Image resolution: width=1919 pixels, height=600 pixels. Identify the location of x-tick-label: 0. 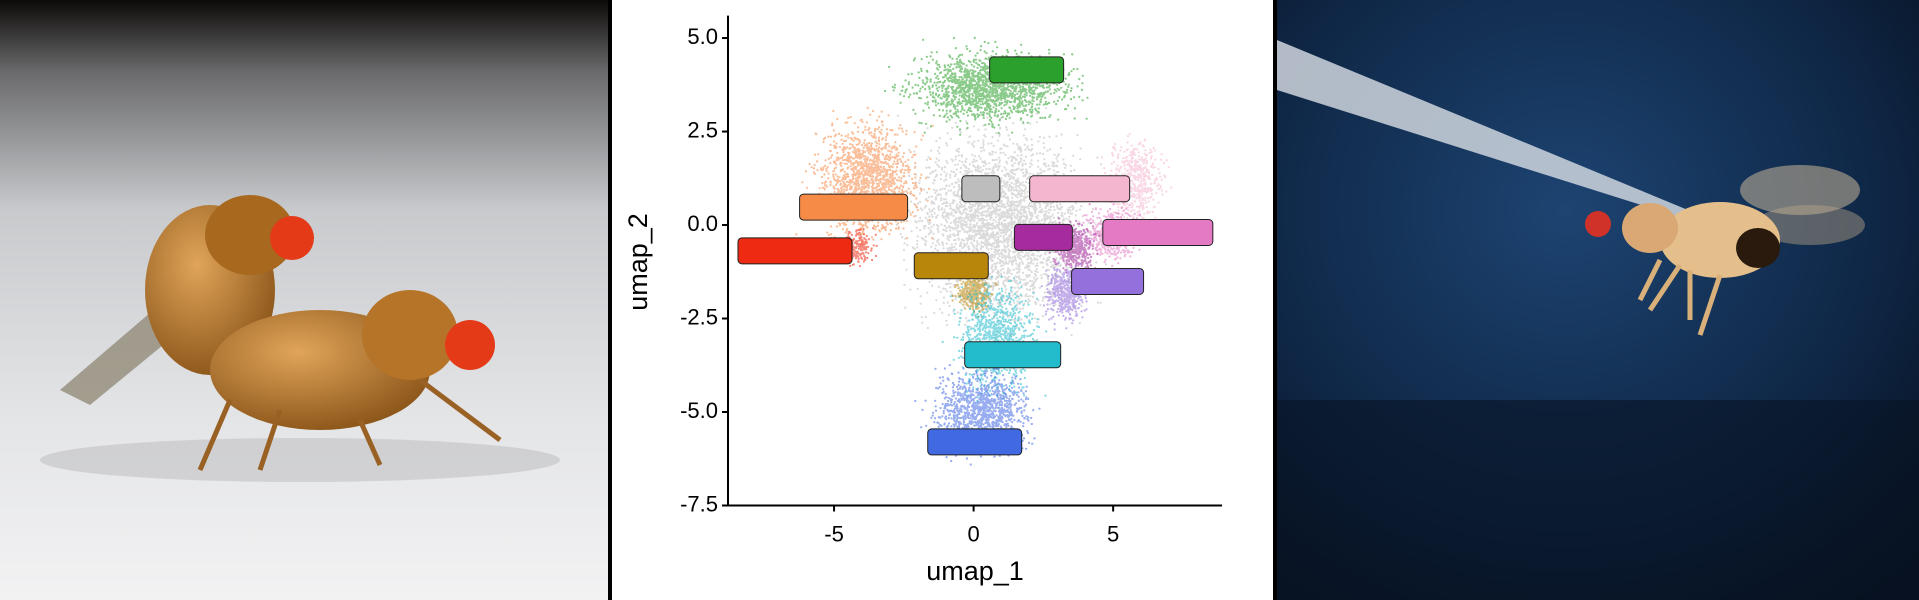
(973, 533).